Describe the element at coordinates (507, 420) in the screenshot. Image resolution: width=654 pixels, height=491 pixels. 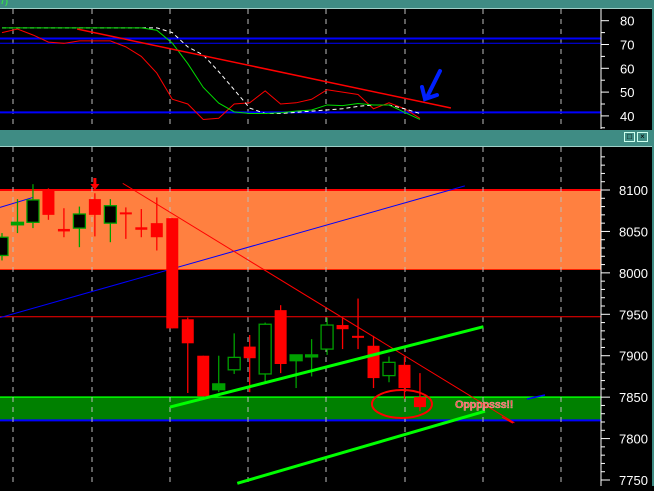
I see `red-fragment` at that location.